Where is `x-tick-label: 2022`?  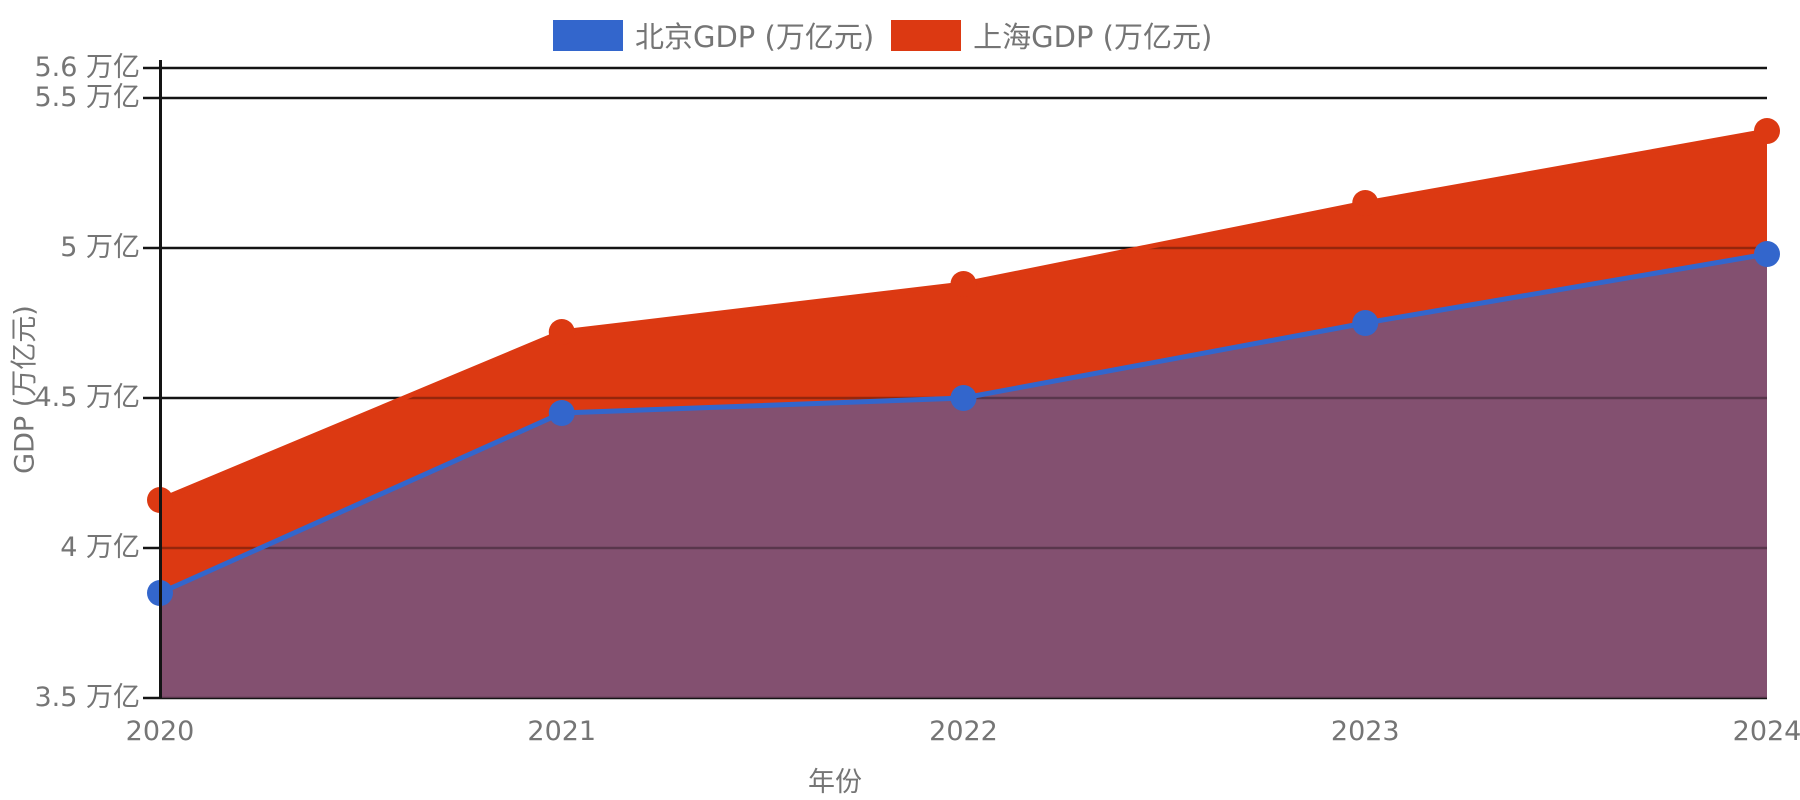 x-tick-label: 2022 is located at coordinates (963, 731).